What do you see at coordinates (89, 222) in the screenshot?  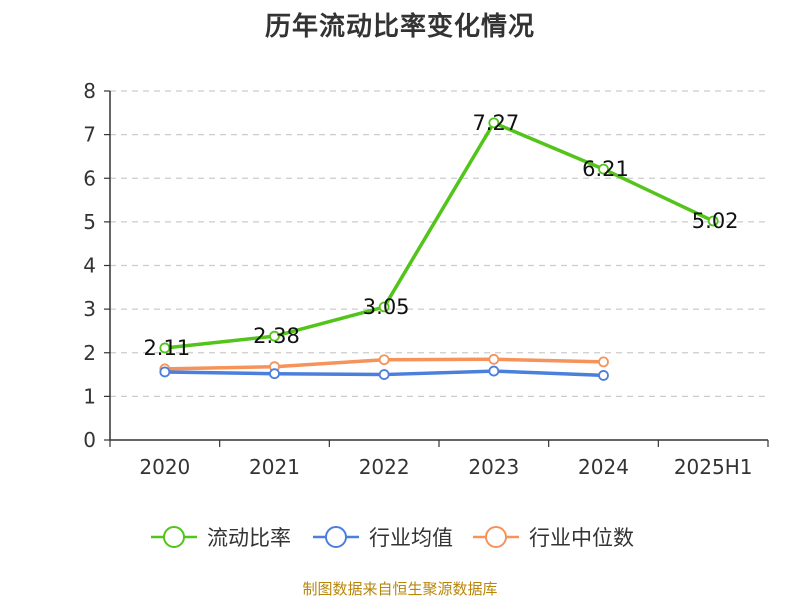 I see `y-tick-label: 5` at bounding box center [89, 222].